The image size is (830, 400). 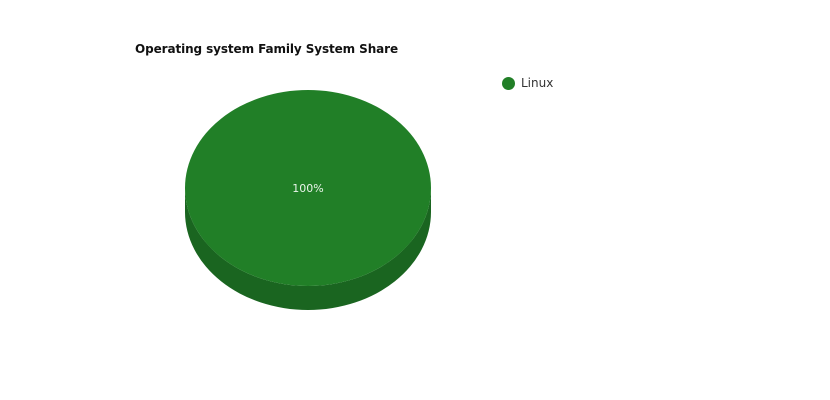 I want to click on pie-slice-side-linux, so click(x=308, y=249).